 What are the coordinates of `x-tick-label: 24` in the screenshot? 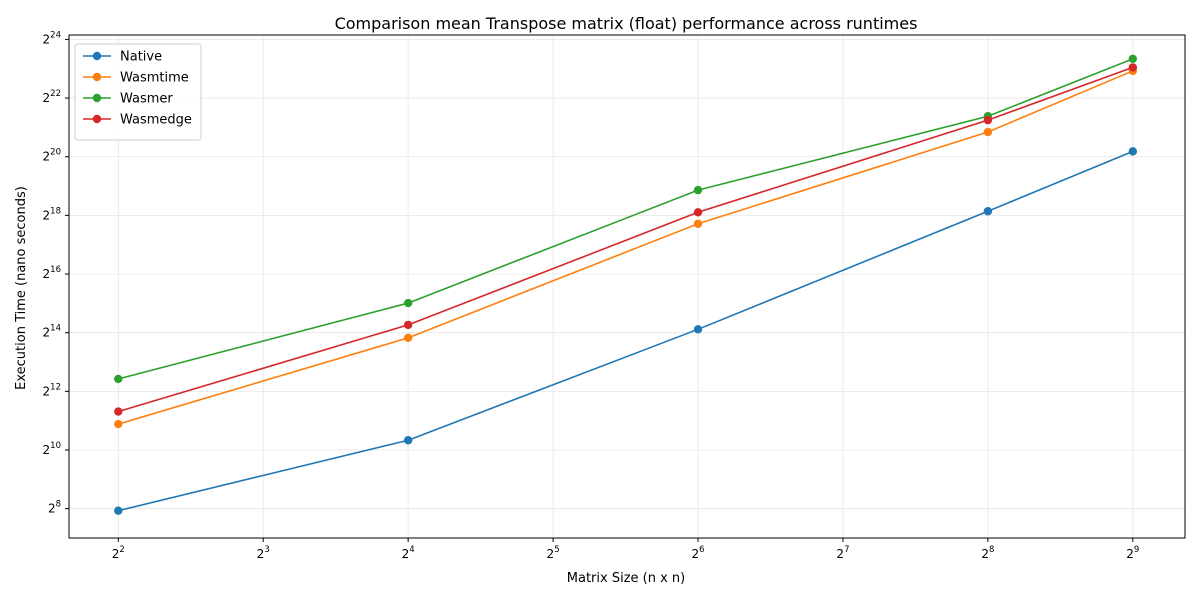 It's located at (408, 553).